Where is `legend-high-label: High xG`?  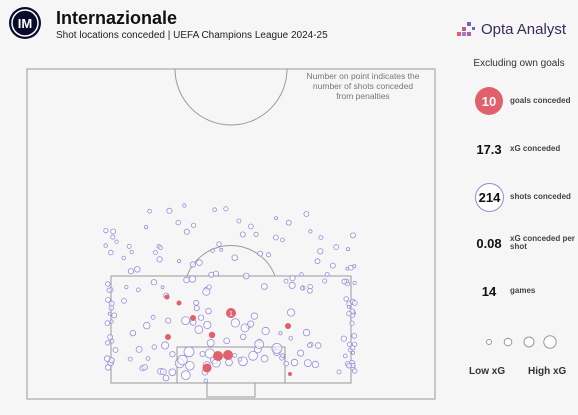
legend-high-label: High xG is located at coordinates (547, 371).